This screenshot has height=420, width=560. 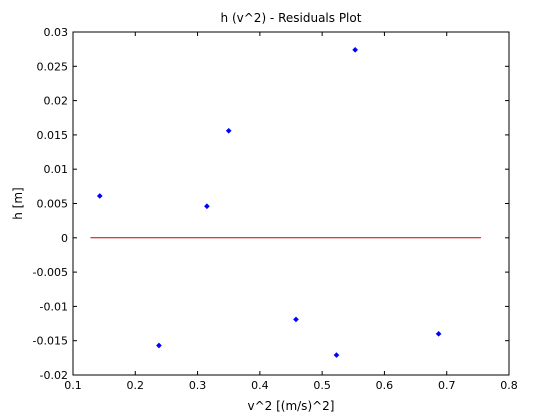 What do you see at coordinates (447, 385) in the screenshot?
I see `x-tick-label: 0.7` at bounding box center [447, 385].